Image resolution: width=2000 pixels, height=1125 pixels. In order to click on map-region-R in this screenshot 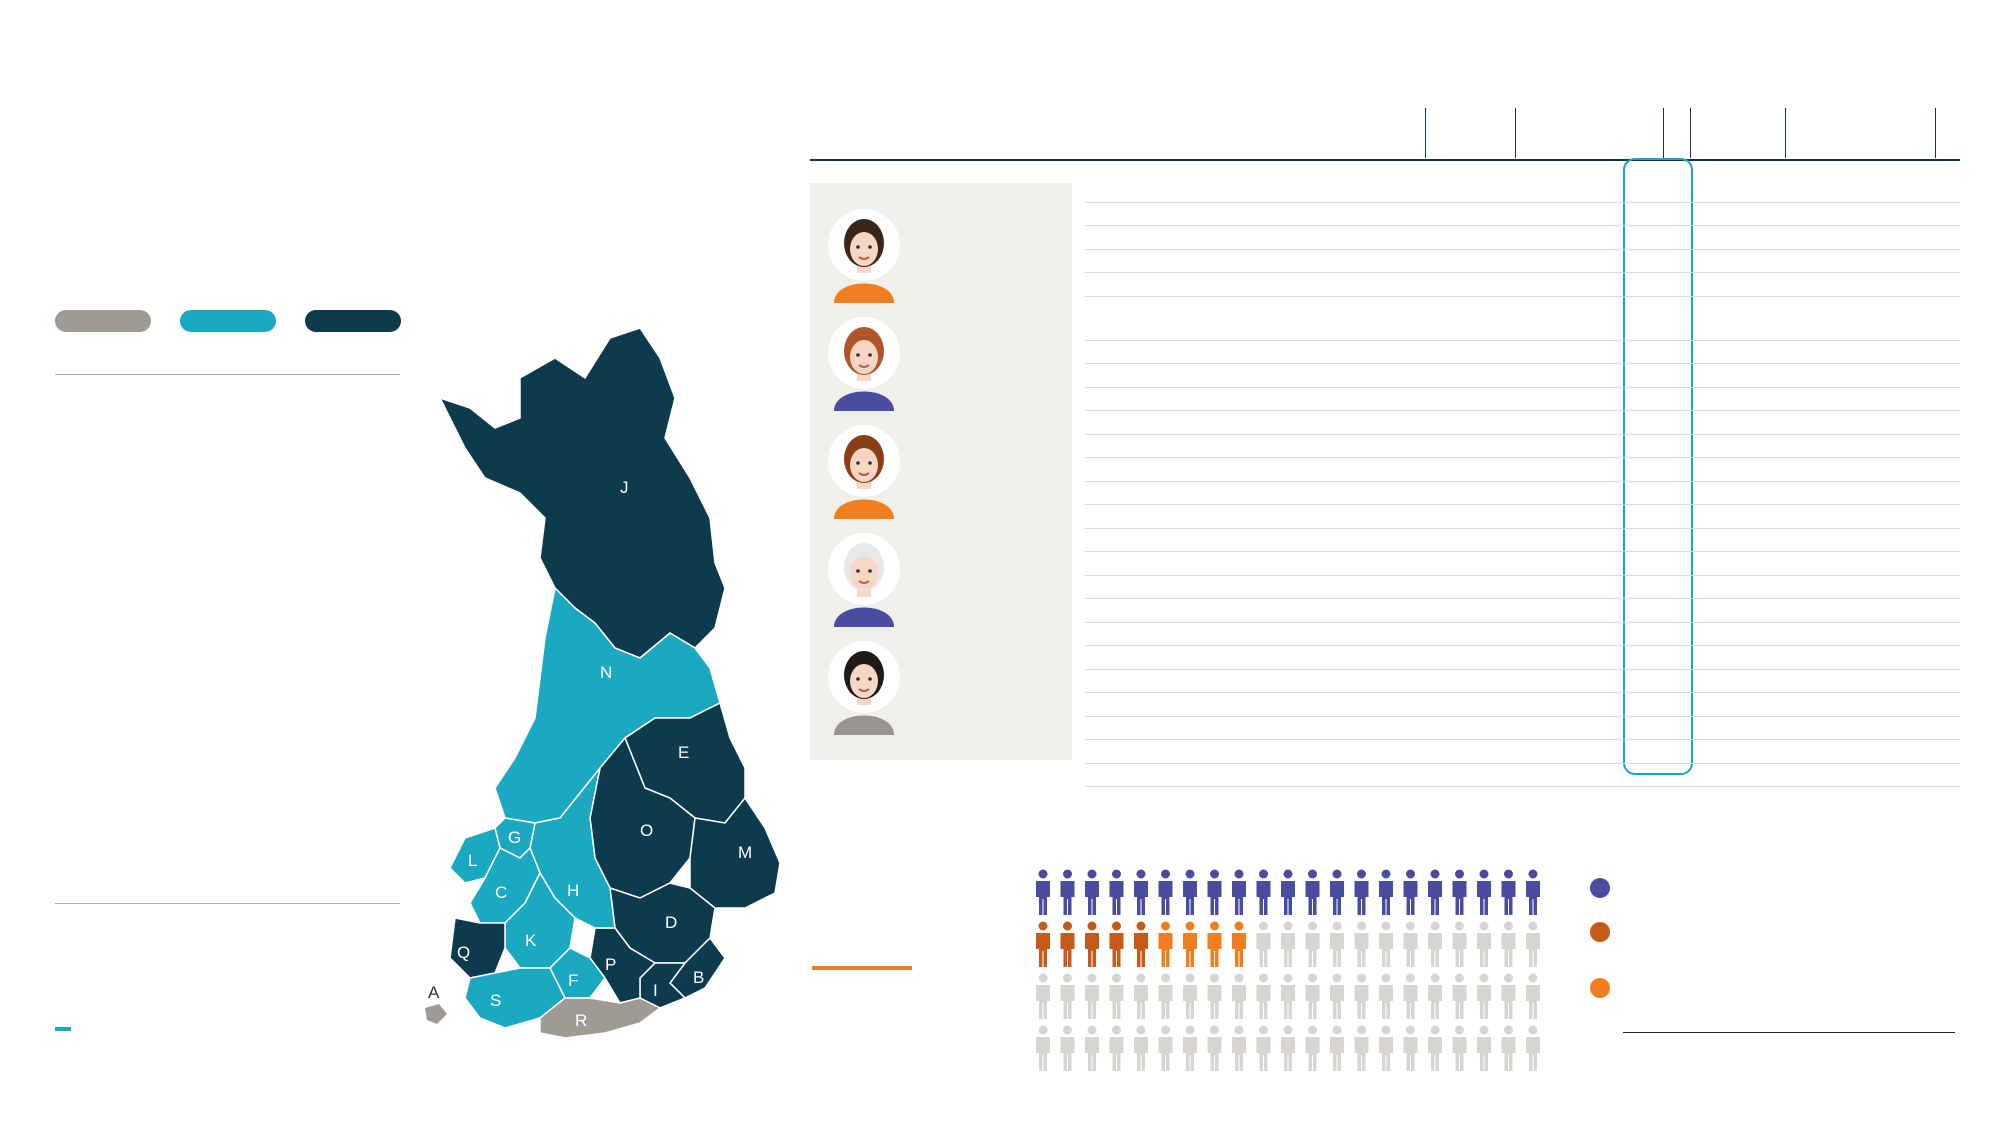, I will do `click(600, 1018)`.